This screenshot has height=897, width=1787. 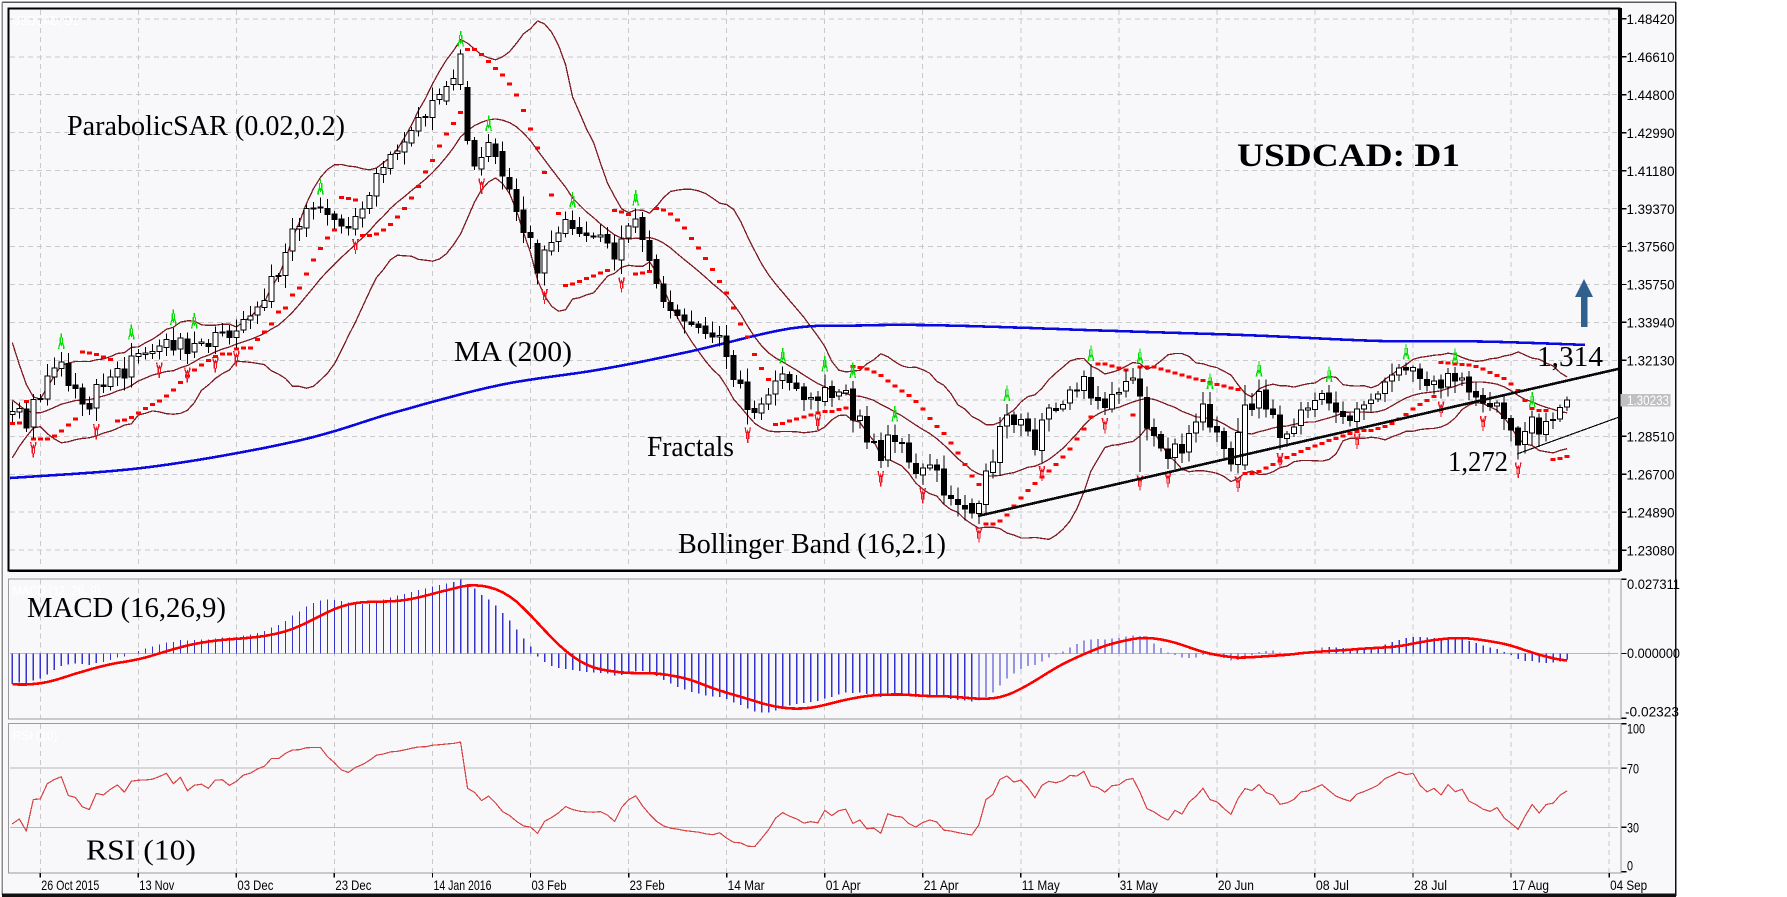 What do you see at coordinates (690, 447) in the screenshot?
I see `svg-text: Fractals` at bounding box center [690, 447].